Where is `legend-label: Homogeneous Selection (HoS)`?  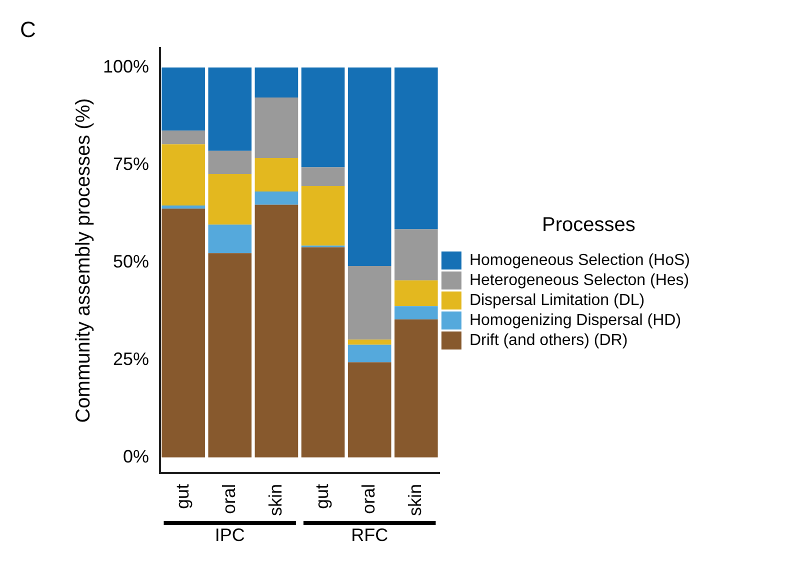 legend-label: Homogeneous Selection (HoS) is located at coordinates (579, 260).